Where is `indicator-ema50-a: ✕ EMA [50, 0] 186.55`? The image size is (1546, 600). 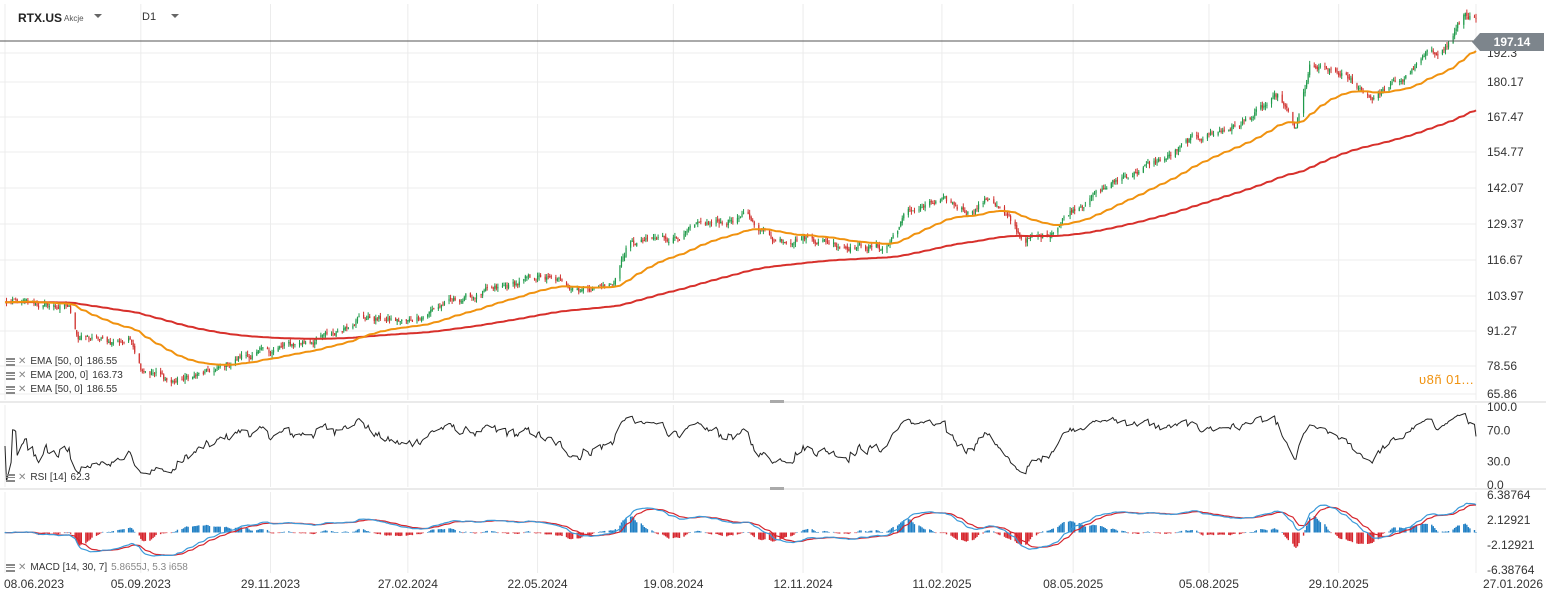
indicator-ema50-a: ✕ EMA [50, 0] 186.55 is located at coordinates (61, 361).